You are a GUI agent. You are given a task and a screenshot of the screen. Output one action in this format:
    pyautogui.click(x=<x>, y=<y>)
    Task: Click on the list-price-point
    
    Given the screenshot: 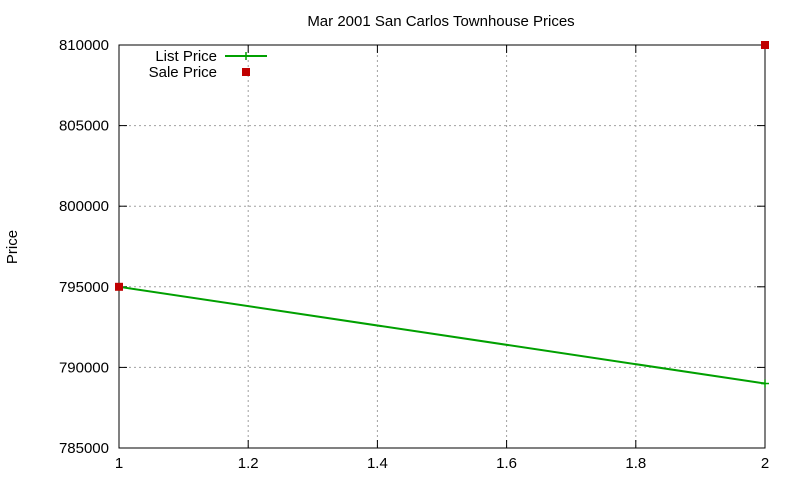 What is the action you would take?
    pyautogui.click(x=765, y=383)
    